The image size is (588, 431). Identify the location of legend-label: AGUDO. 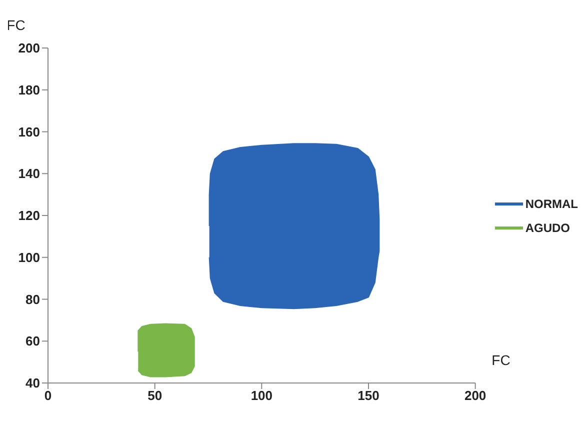
(547, 227).